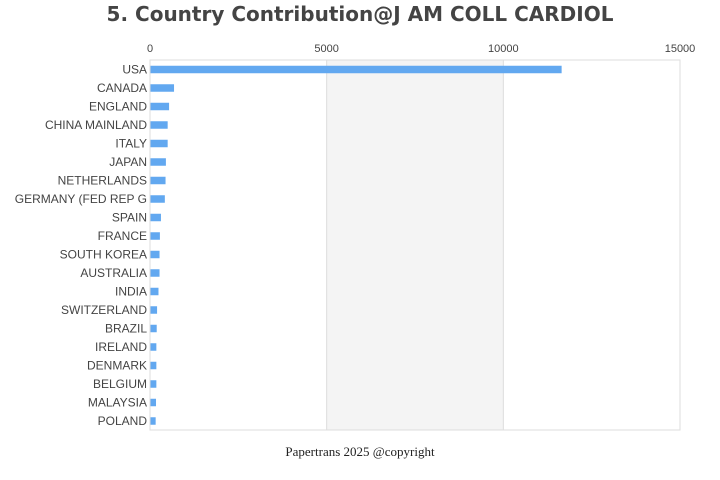  Describe the element at coordinates (102, 181) in the screenshot. I see `category-label: NETHERLANDS` at that location.